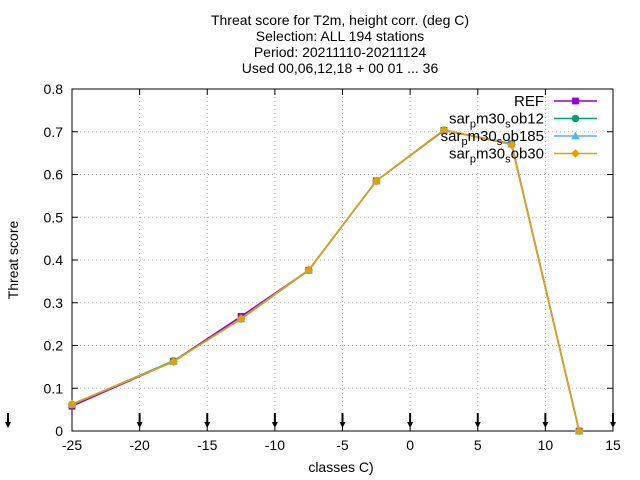 The height and width of the screenshot is (480, 640). I want to click on legend-label: sarpm30sob30, so click(496, 156).